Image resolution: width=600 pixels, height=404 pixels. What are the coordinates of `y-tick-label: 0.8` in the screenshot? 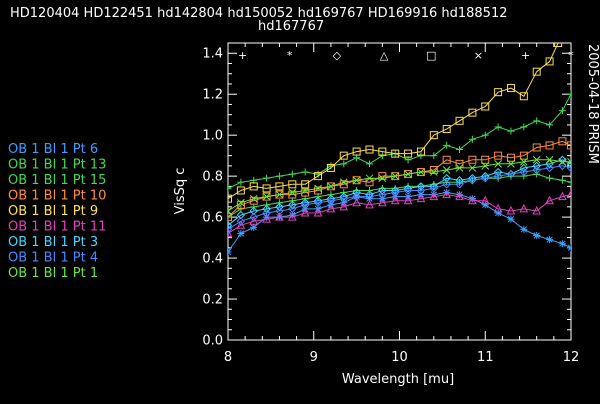 It's located at (212, 177).